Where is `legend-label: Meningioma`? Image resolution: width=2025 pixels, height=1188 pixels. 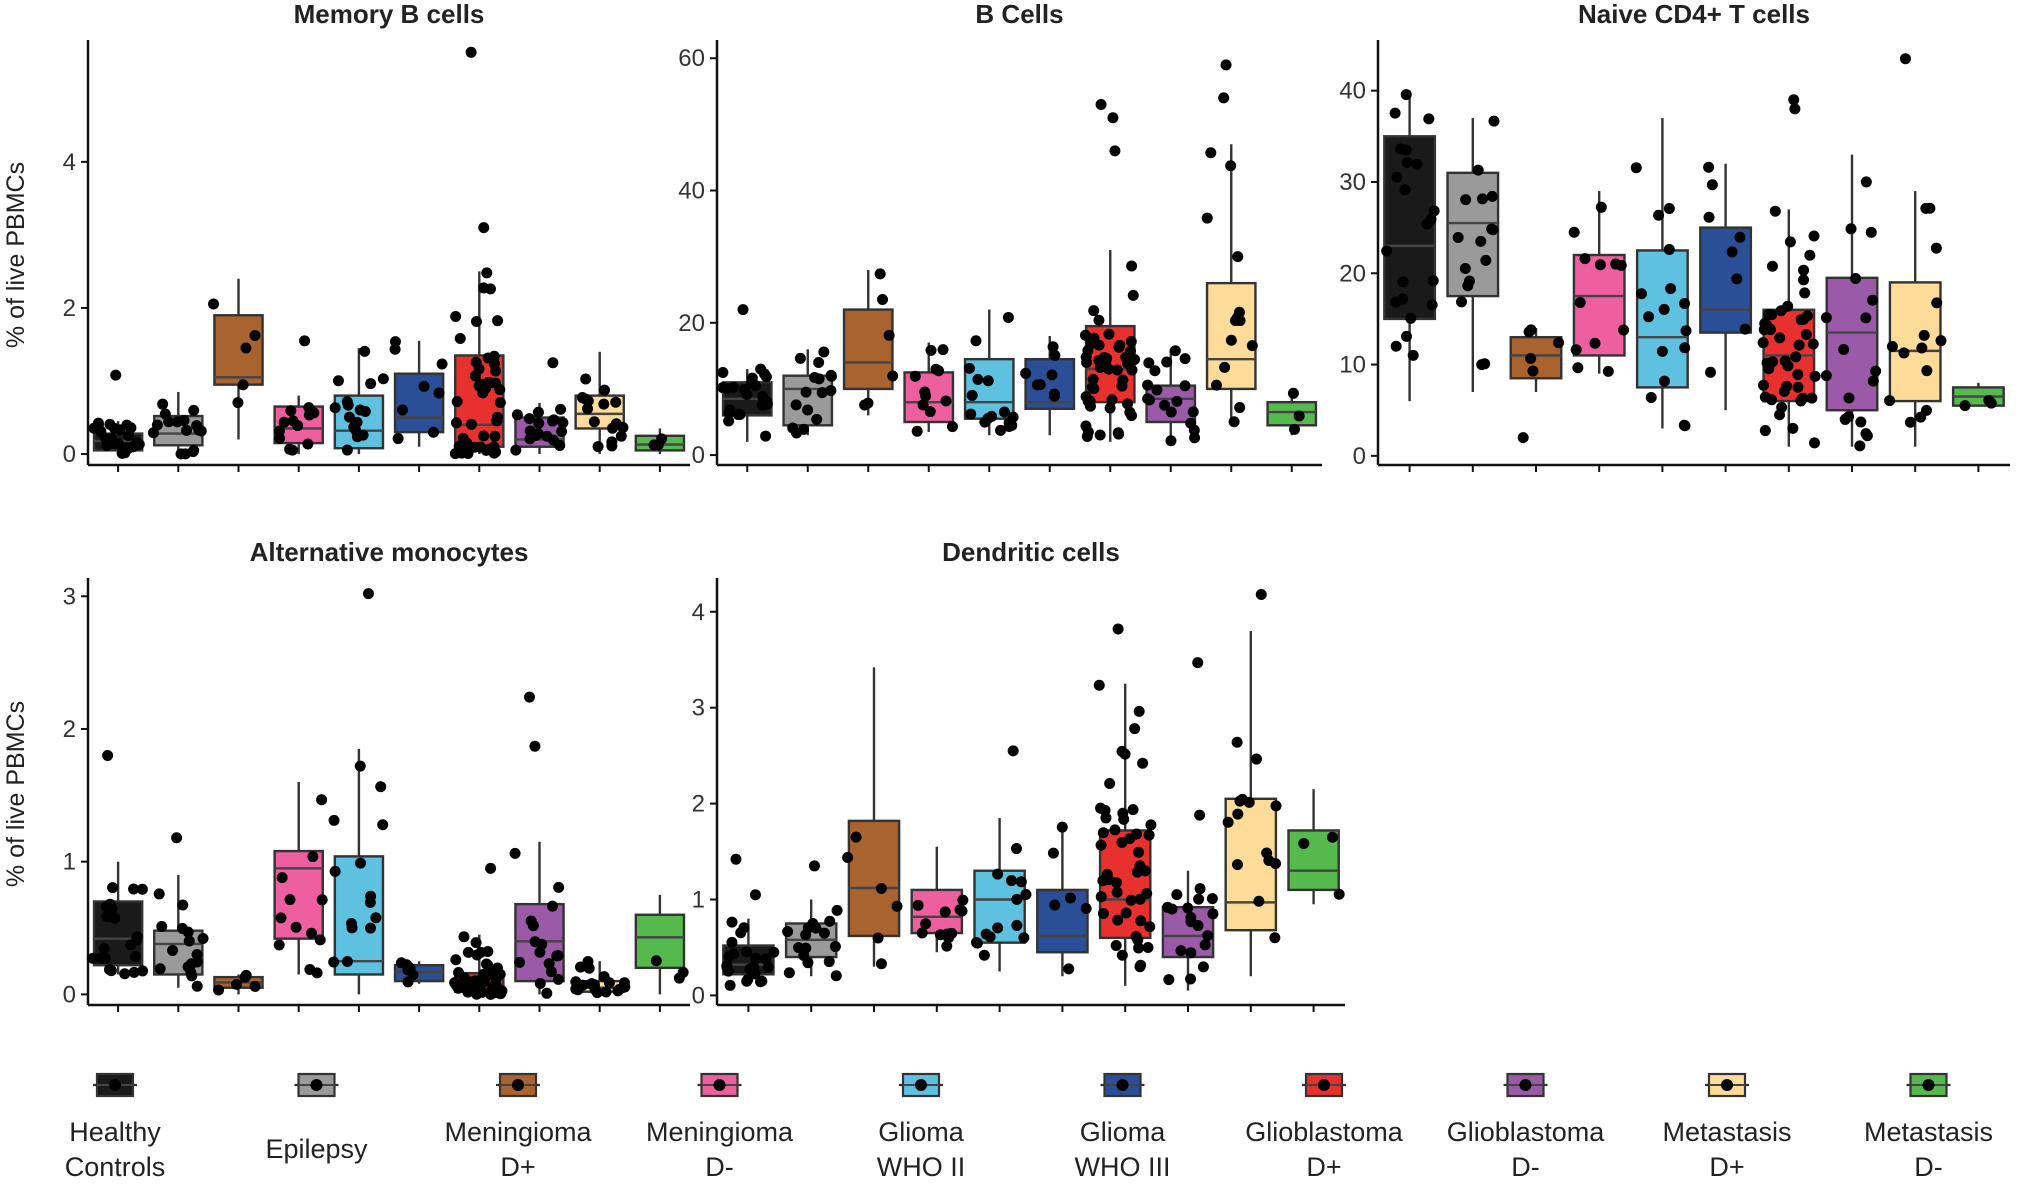
legend-label: Meningioma is located at coordinates (518, 1132).